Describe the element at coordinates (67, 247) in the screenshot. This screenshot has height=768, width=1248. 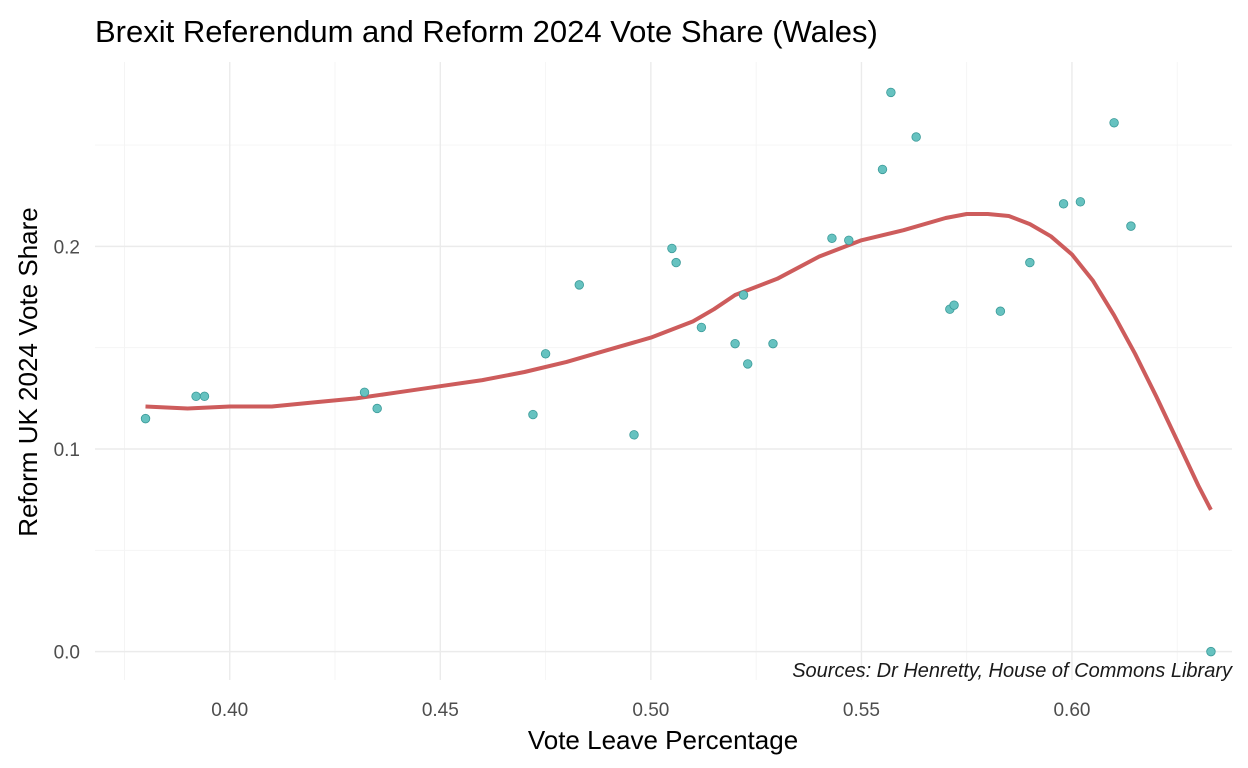
I see `y-tick-label: 0.2` at that location.